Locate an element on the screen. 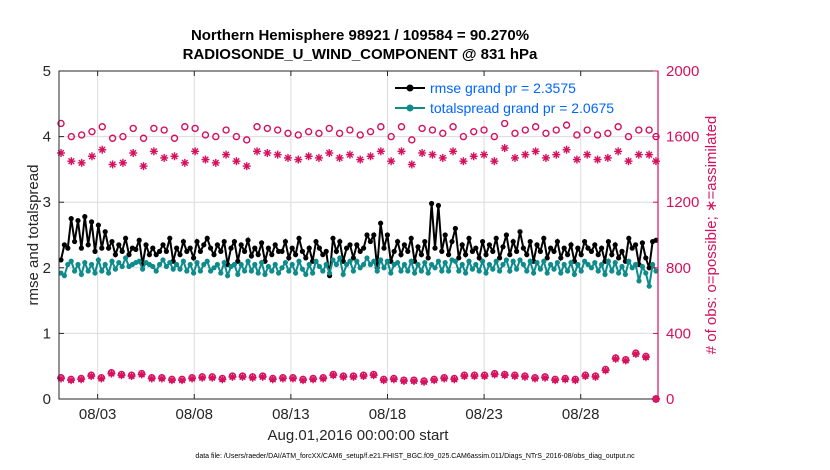 This screenshot has width=830, height=470. x-tick-label: 08/08 is located at coordinates (194, 414).